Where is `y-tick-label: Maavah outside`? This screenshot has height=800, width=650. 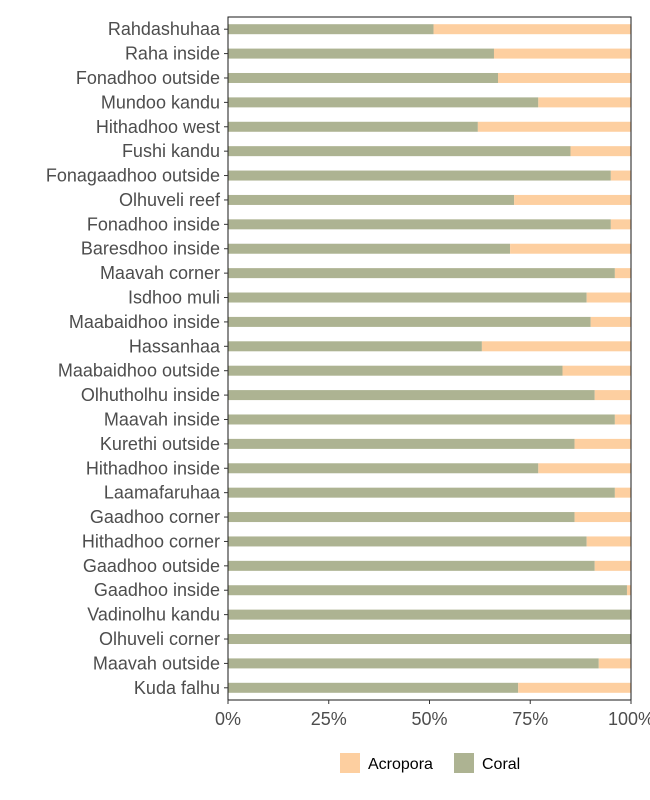
y-tick-label: Maavah outside is located at coordinates (156, 663).